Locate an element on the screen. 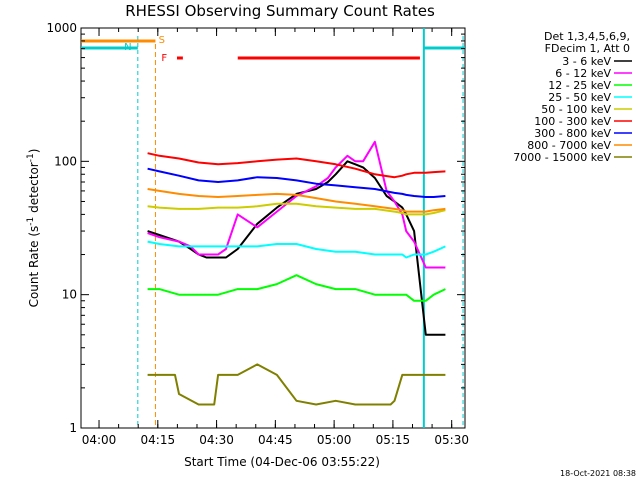 The width and height of the screenshot is (640, 480). legend-label-1: 6 - 12 keV is located at coordinates (583, 73).